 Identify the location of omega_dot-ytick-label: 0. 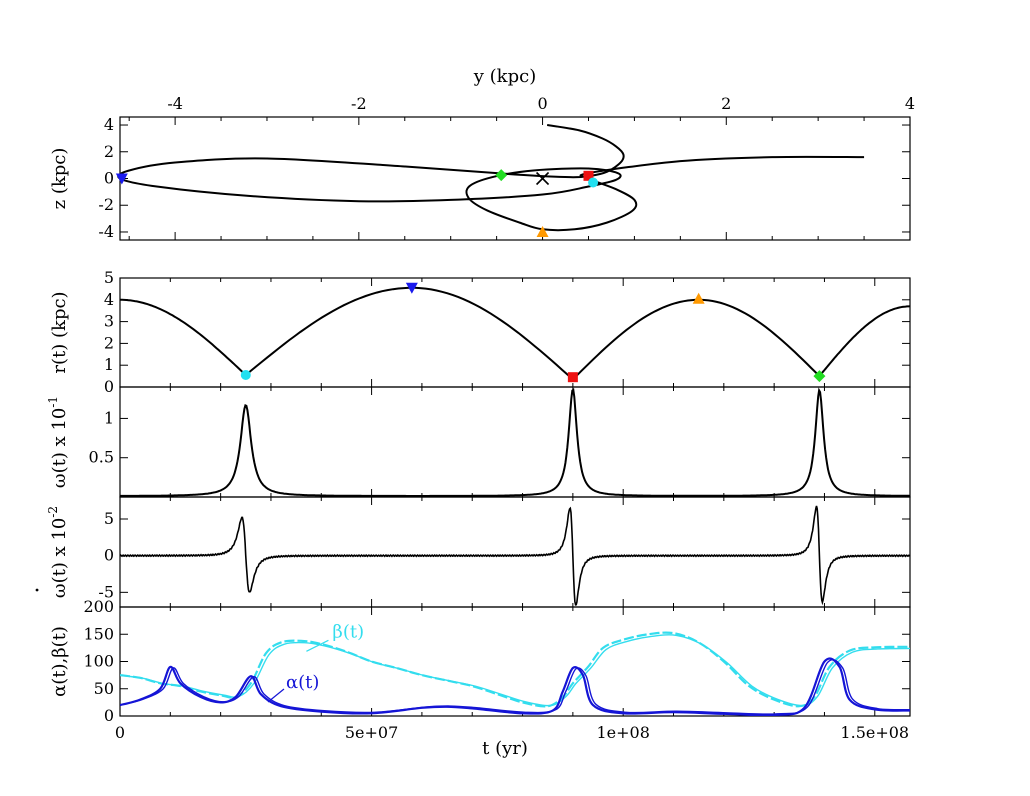
(109, 555).